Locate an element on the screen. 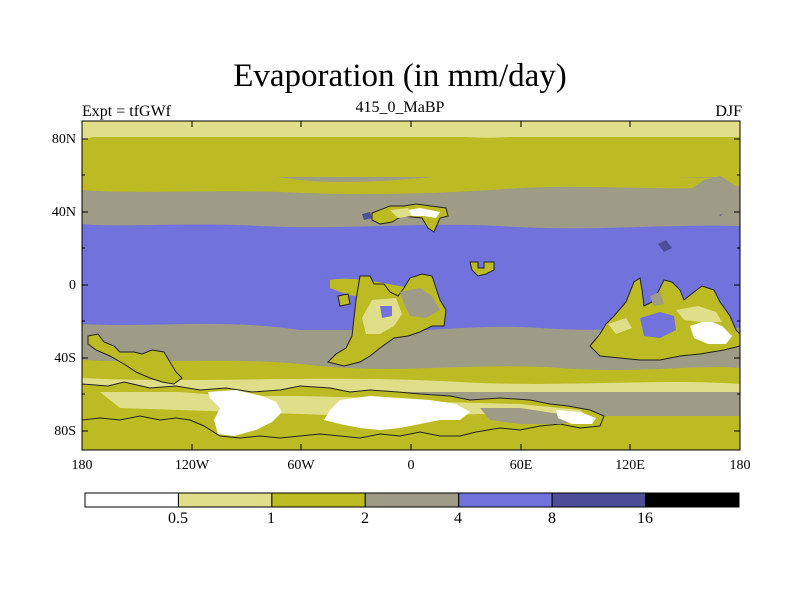 The width and height of the screenshot is (800, 600). colorbar-label-4: 4 is located at coordinates (458, 518).